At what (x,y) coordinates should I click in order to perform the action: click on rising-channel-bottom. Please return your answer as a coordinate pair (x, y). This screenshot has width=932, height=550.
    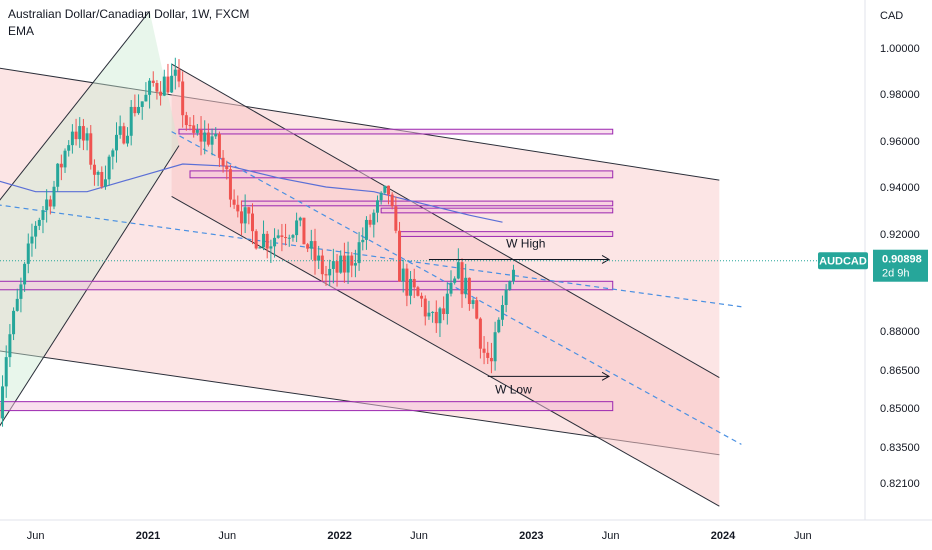
    Looking at the image, I should click on (90, 286).